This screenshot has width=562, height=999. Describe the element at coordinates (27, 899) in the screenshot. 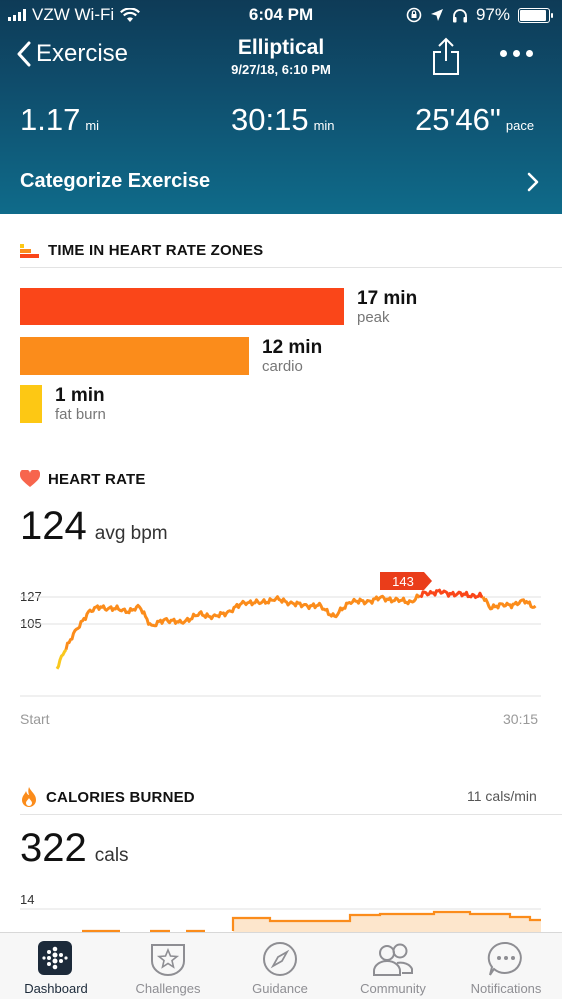

I see `calories-tick-14: 14` at that location.